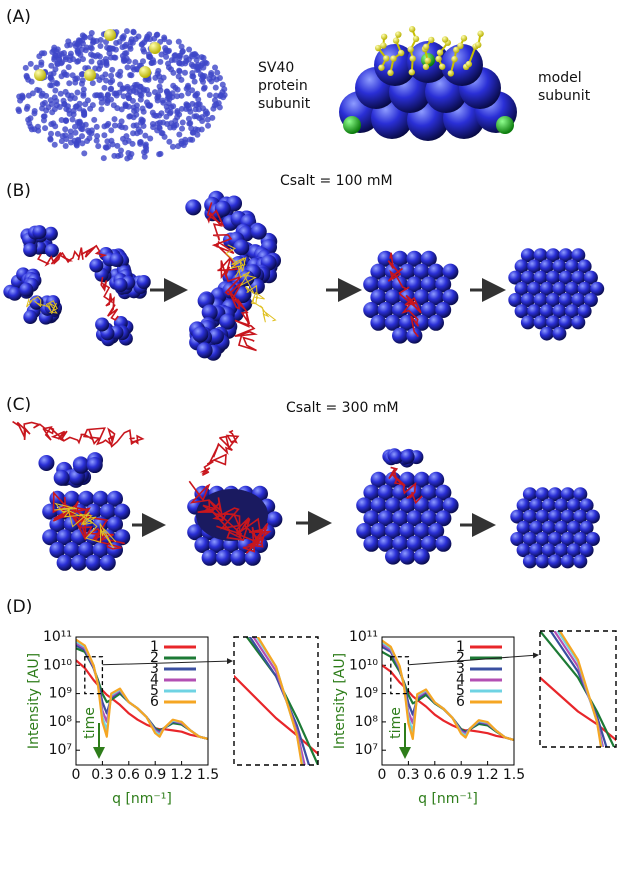 The image size is (623, 880). I want to click on x-tick-label: 0, so click(382, 775).